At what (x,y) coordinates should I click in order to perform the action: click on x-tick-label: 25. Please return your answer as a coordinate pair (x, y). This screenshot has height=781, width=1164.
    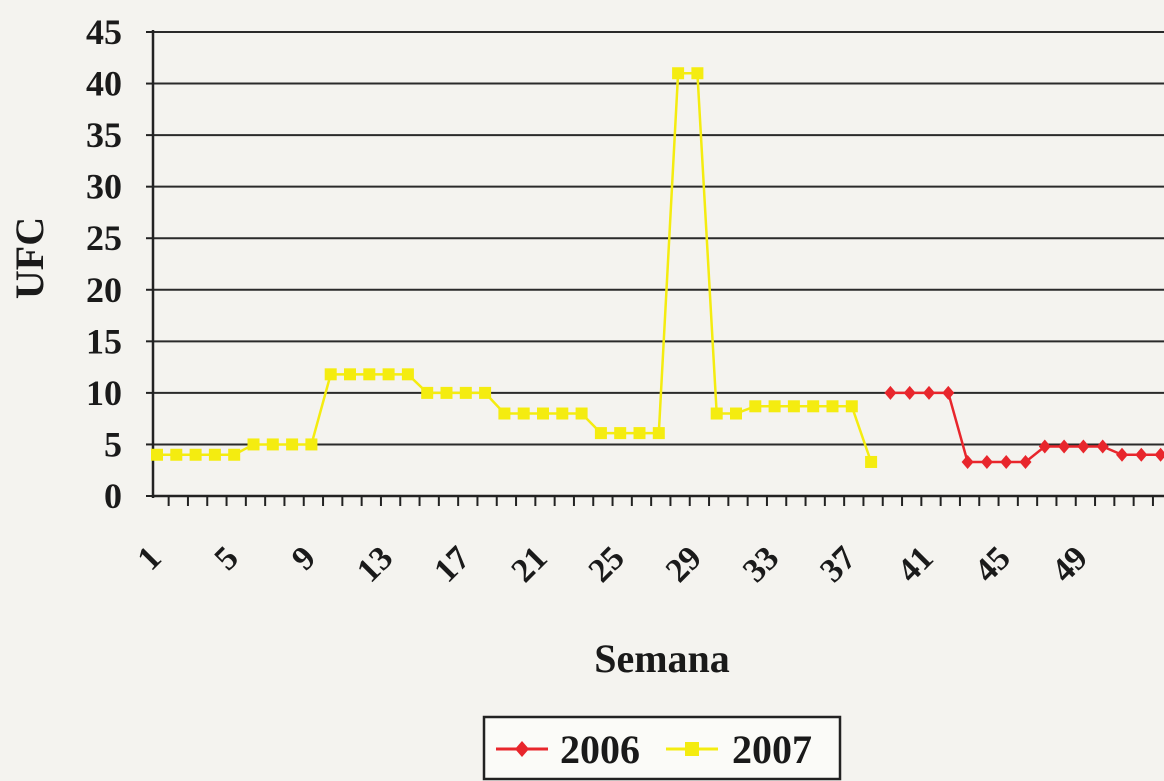
    Looking at the image, I should click on (607, 564).